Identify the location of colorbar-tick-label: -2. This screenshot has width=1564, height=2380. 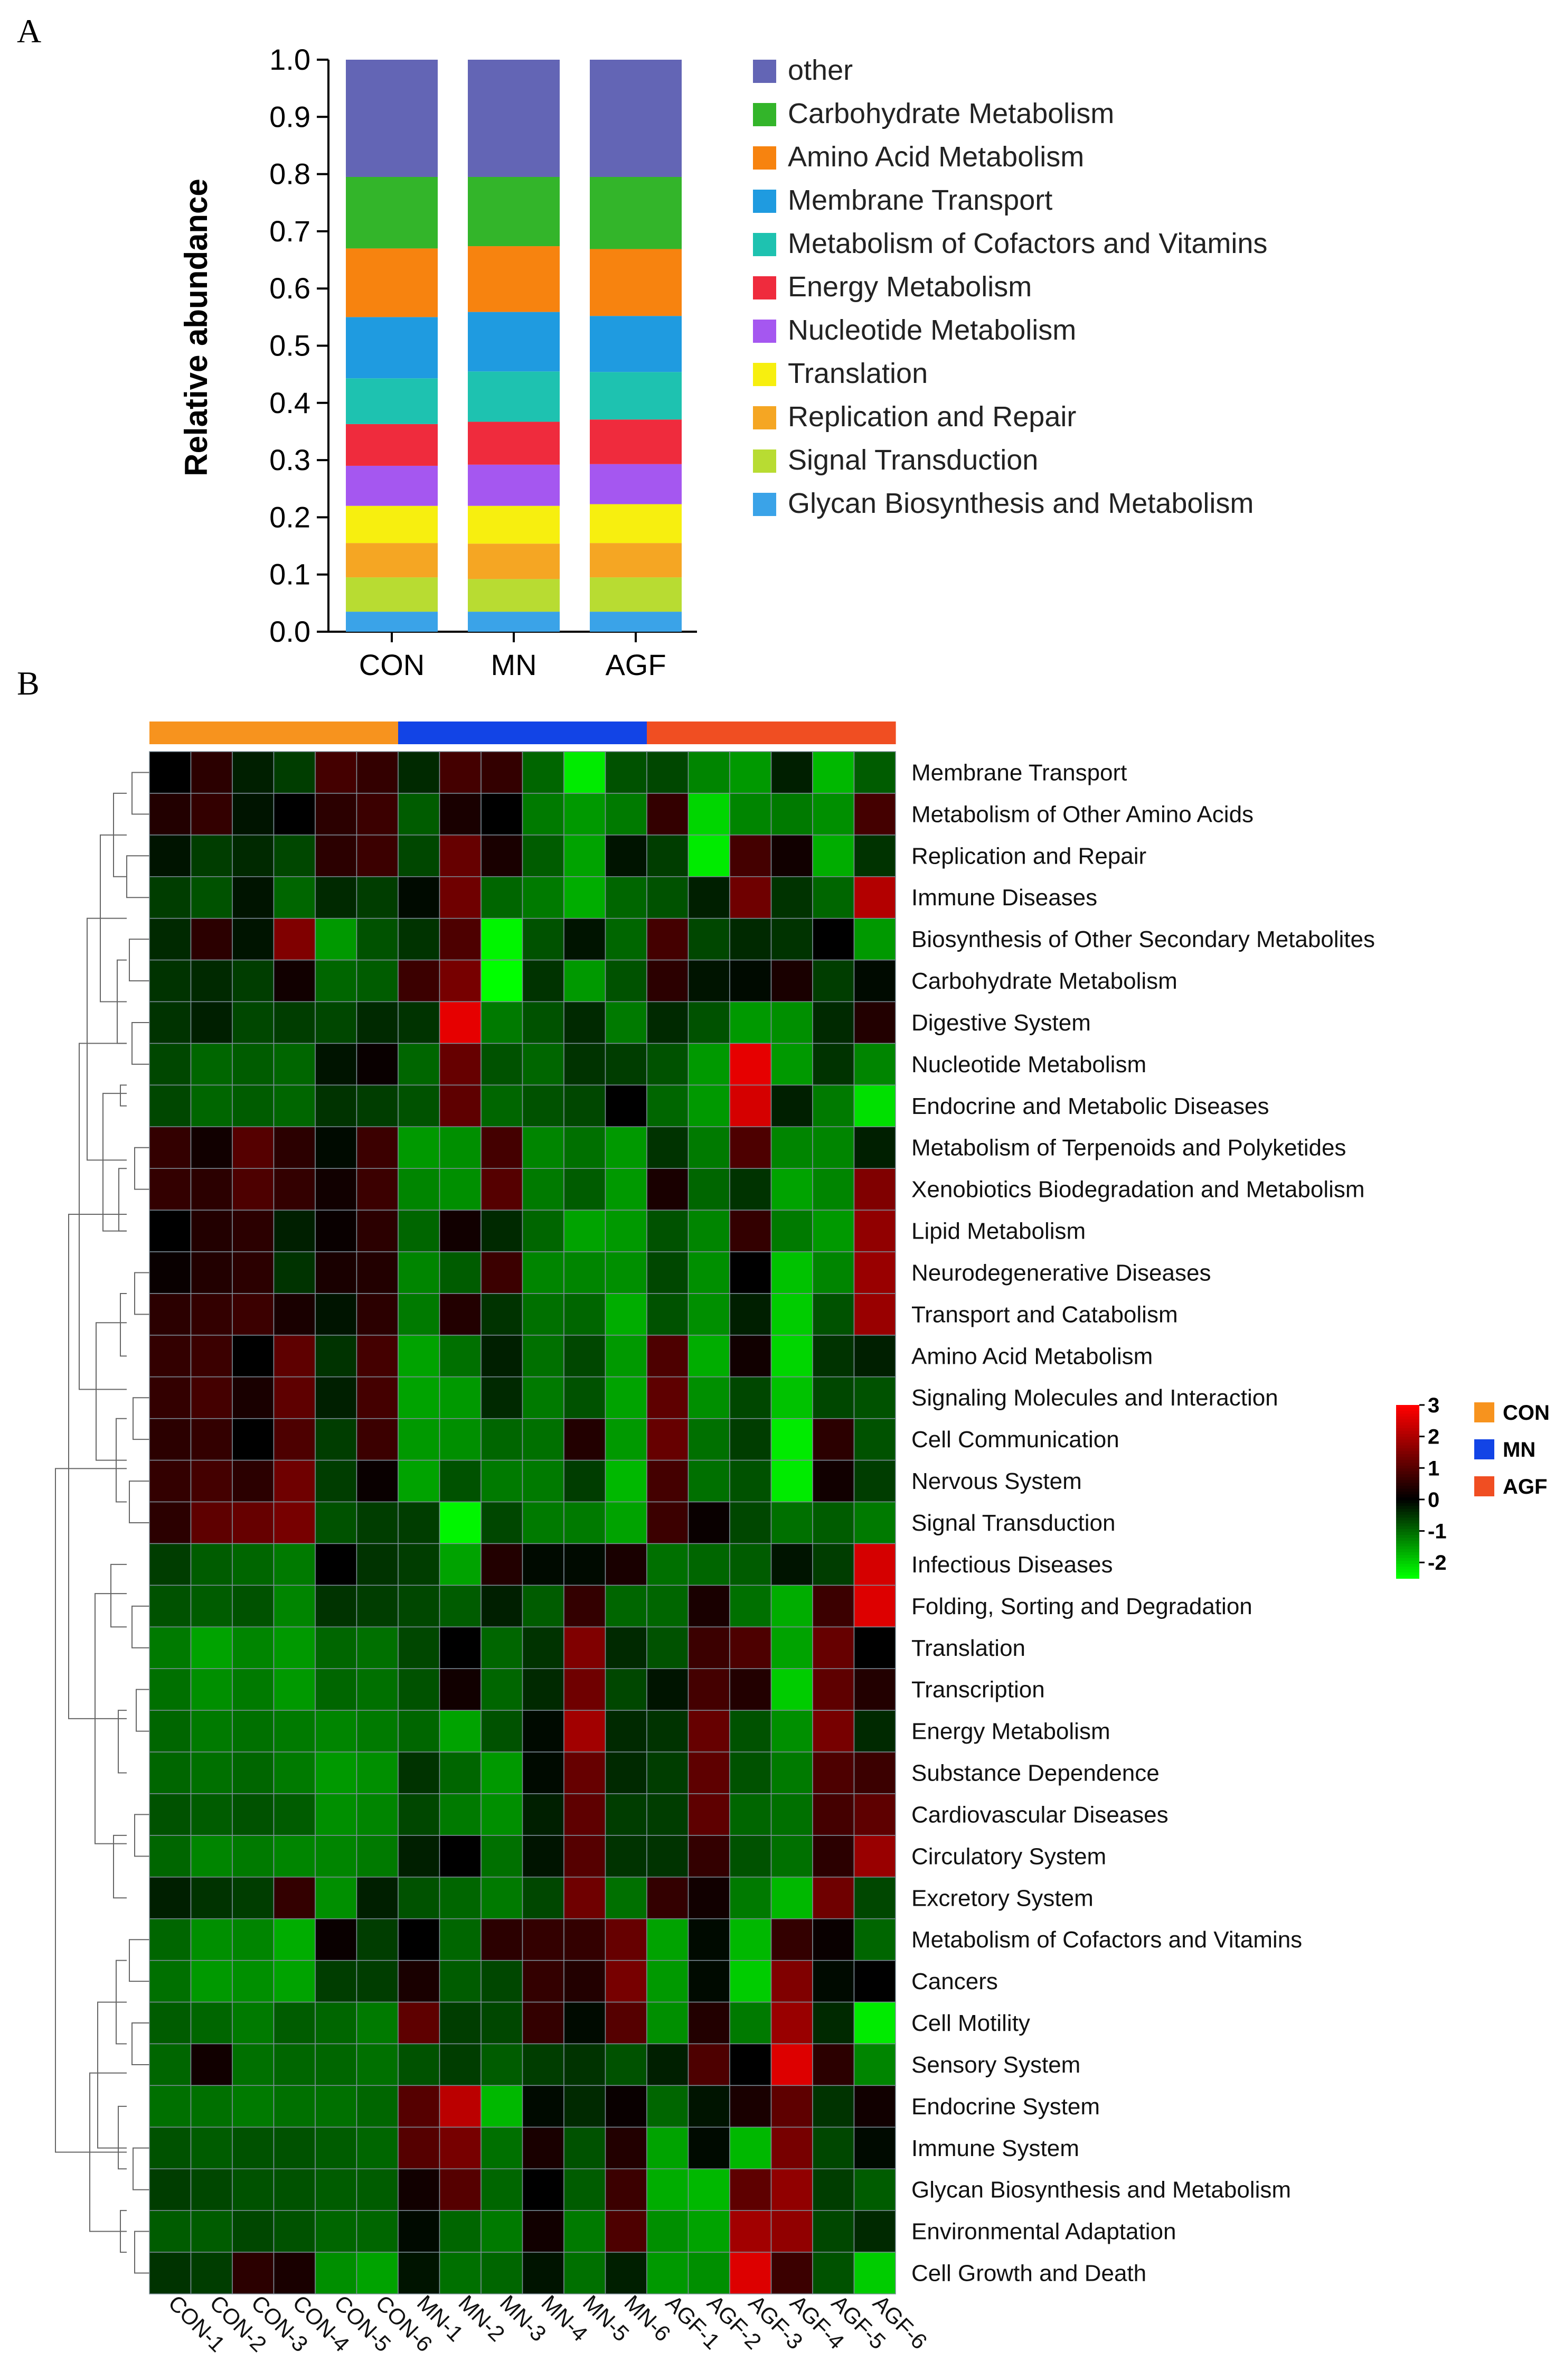
(1437, 1563).